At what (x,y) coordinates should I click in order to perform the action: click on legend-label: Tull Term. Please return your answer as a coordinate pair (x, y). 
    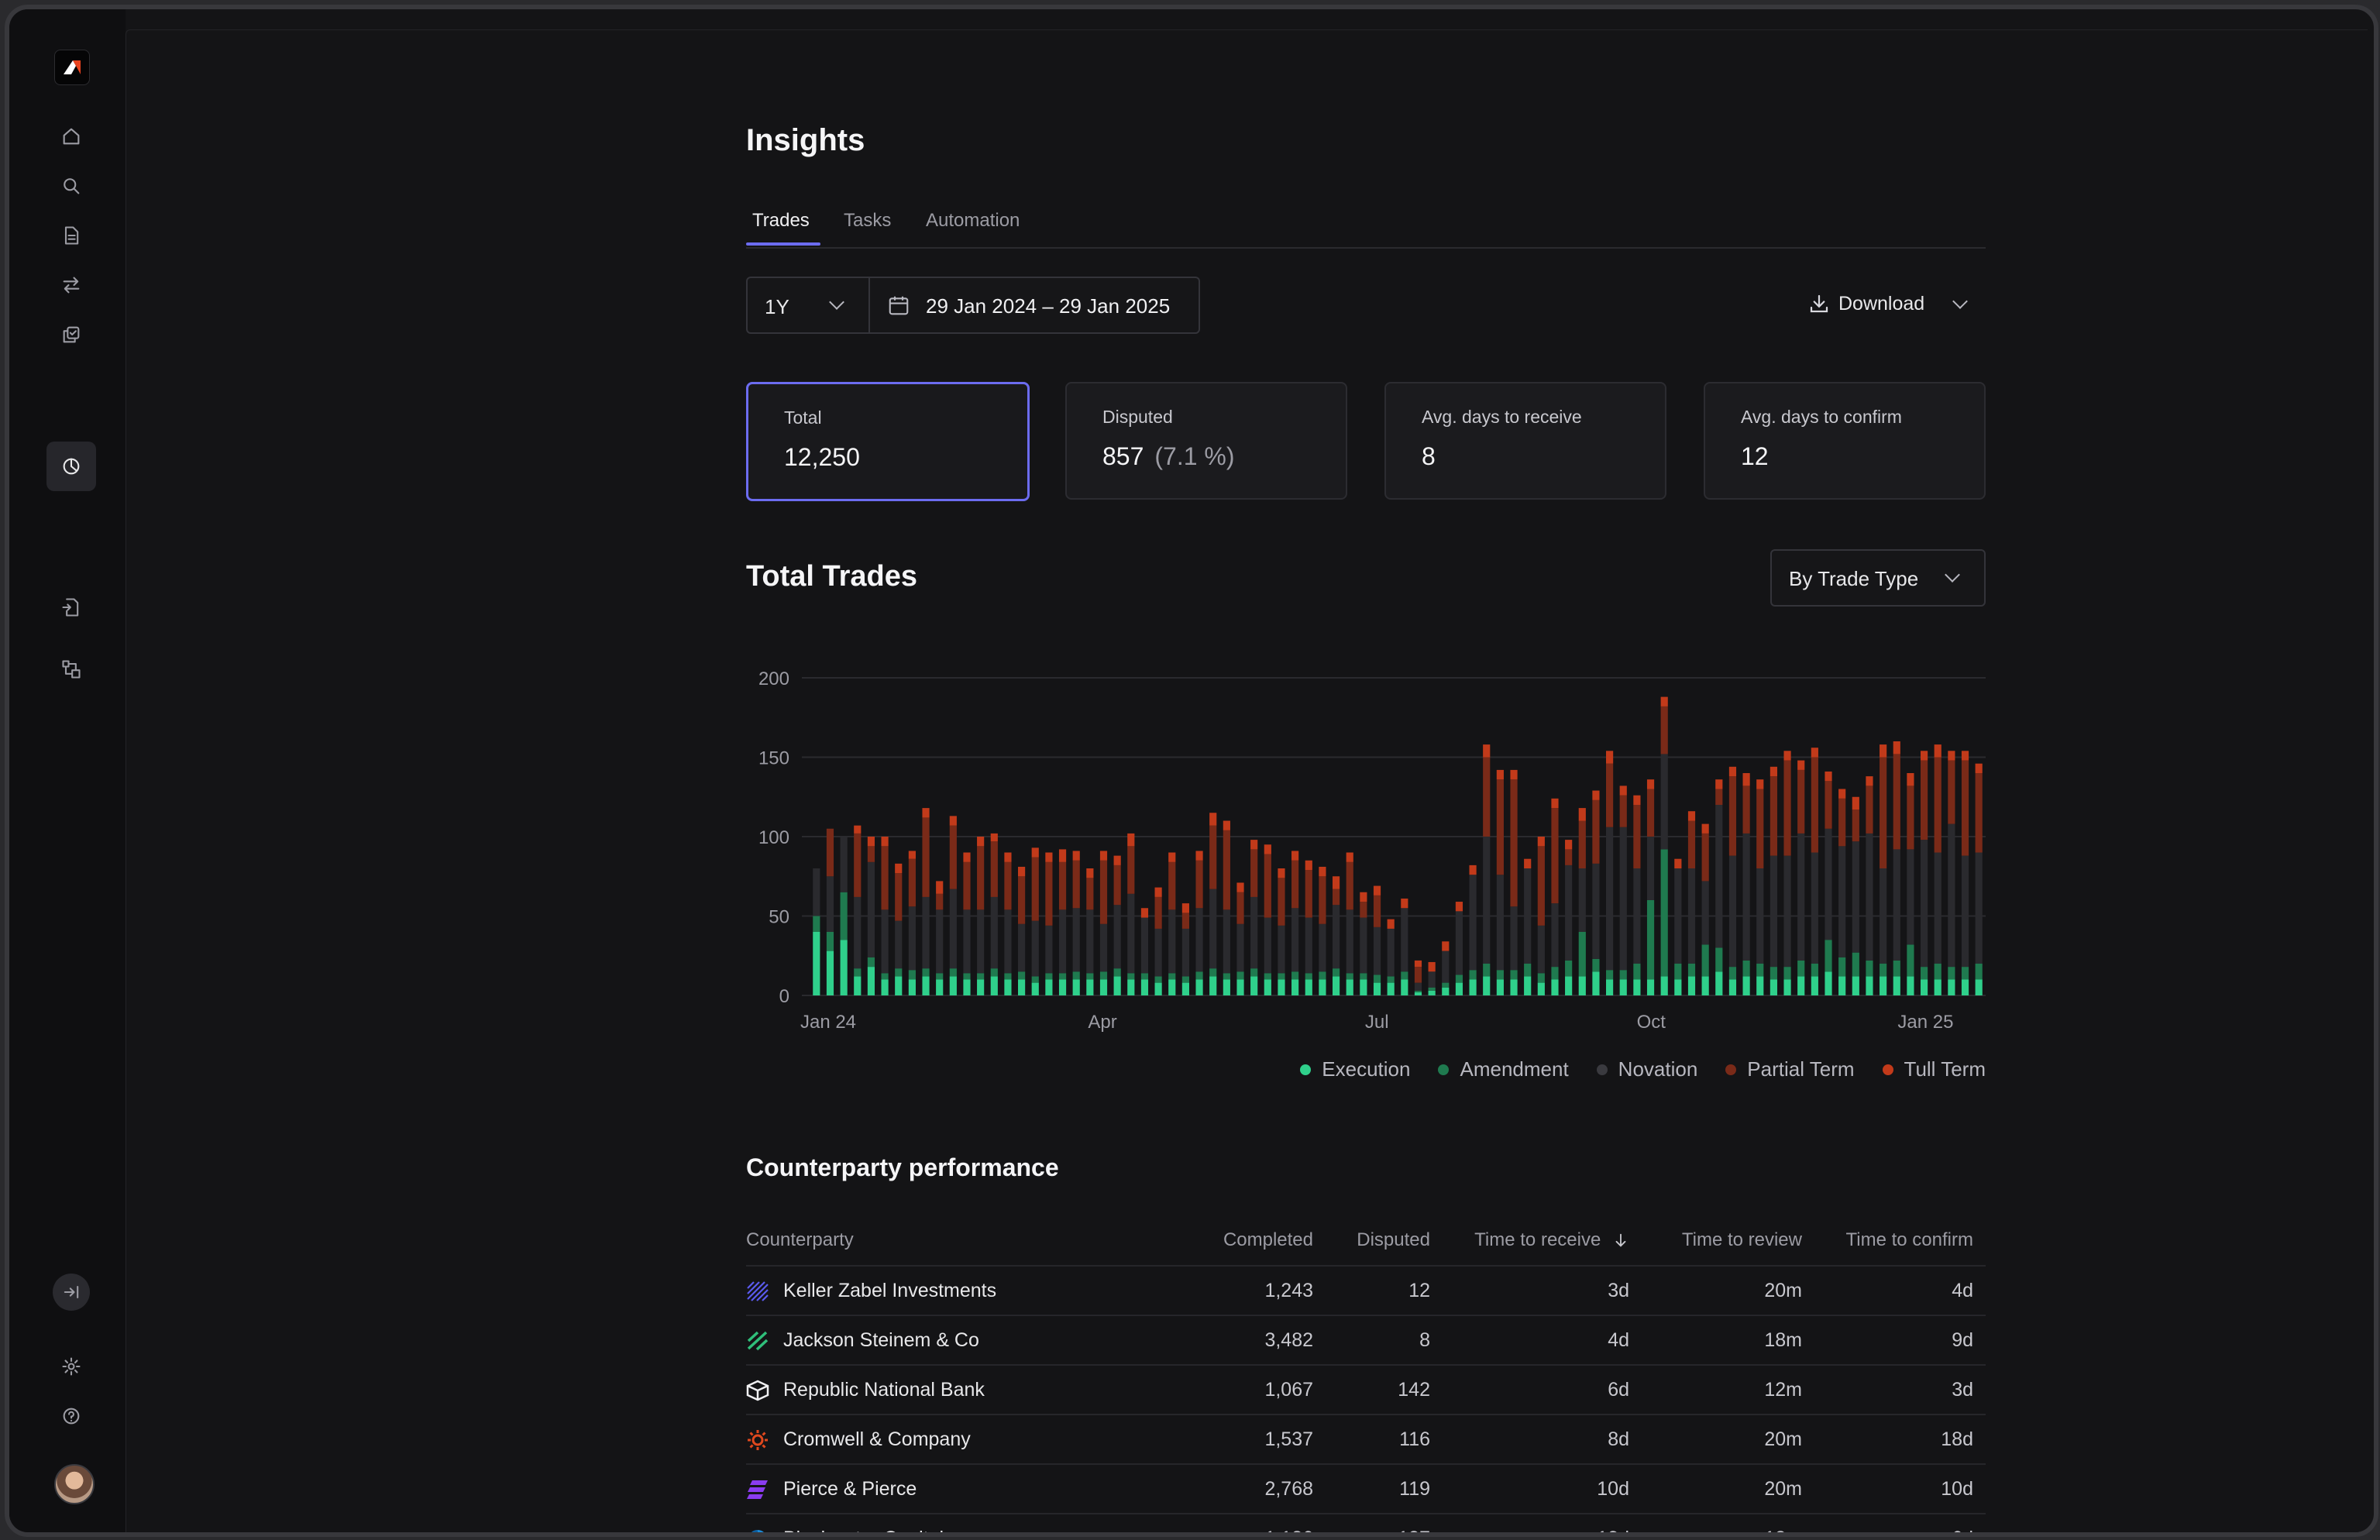
    Looking at the image, I should click on (1945, 1069).